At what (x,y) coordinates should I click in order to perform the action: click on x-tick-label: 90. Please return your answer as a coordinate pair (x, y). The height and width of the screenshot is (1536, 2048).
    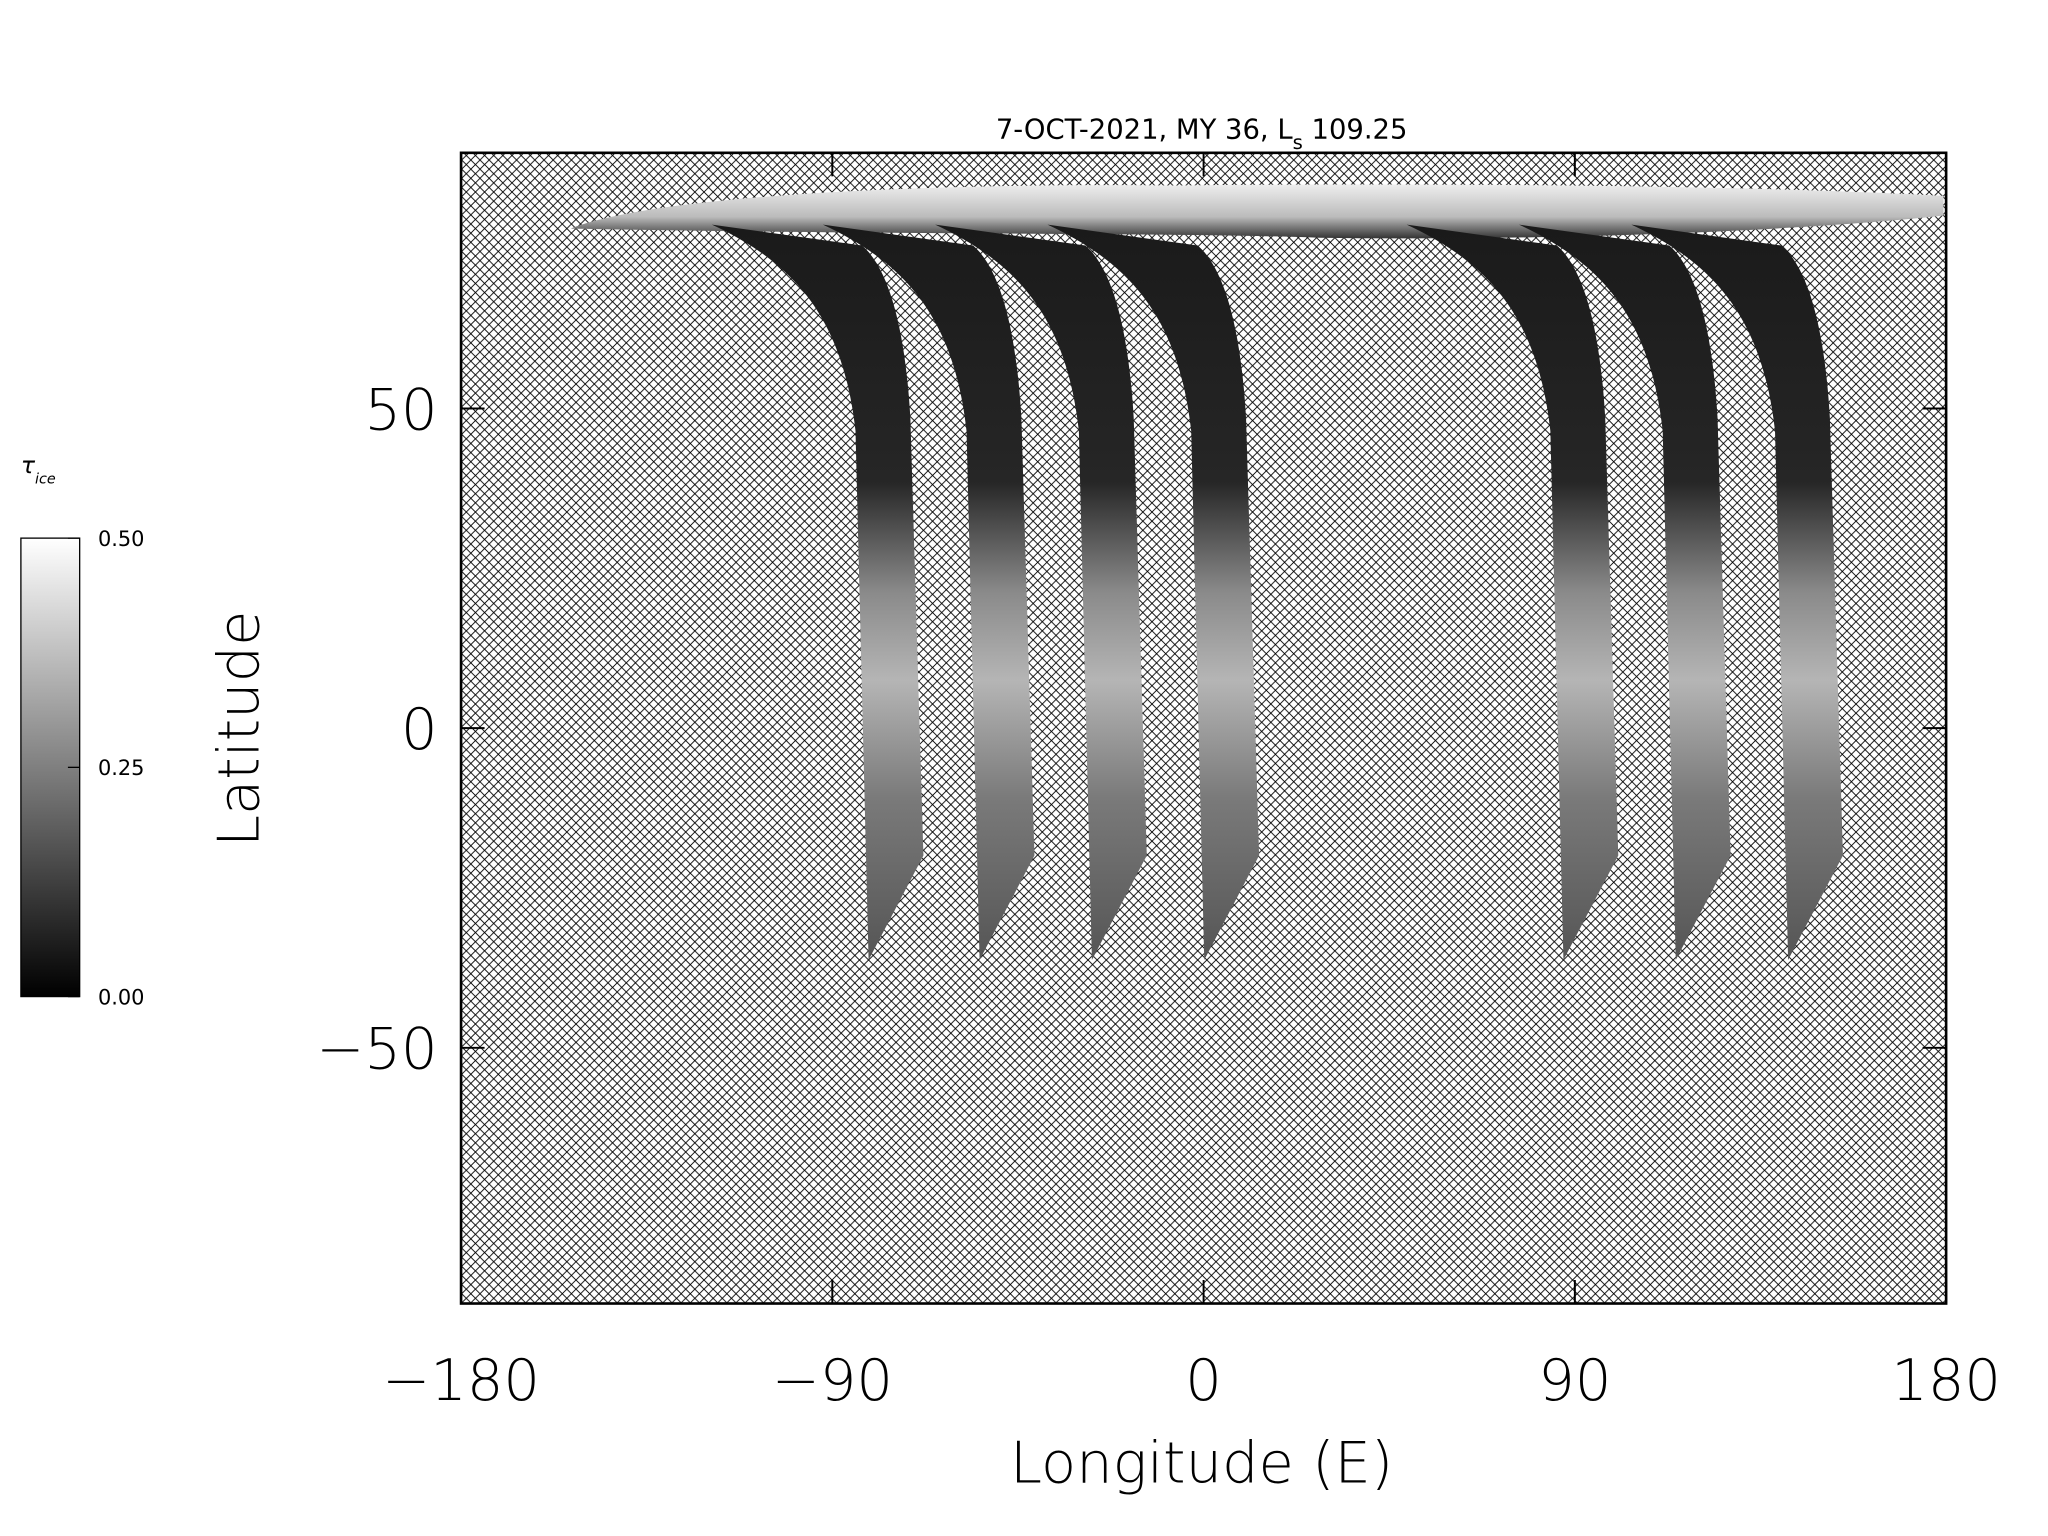
    Looking at the image, I should click on (1574, 1380).